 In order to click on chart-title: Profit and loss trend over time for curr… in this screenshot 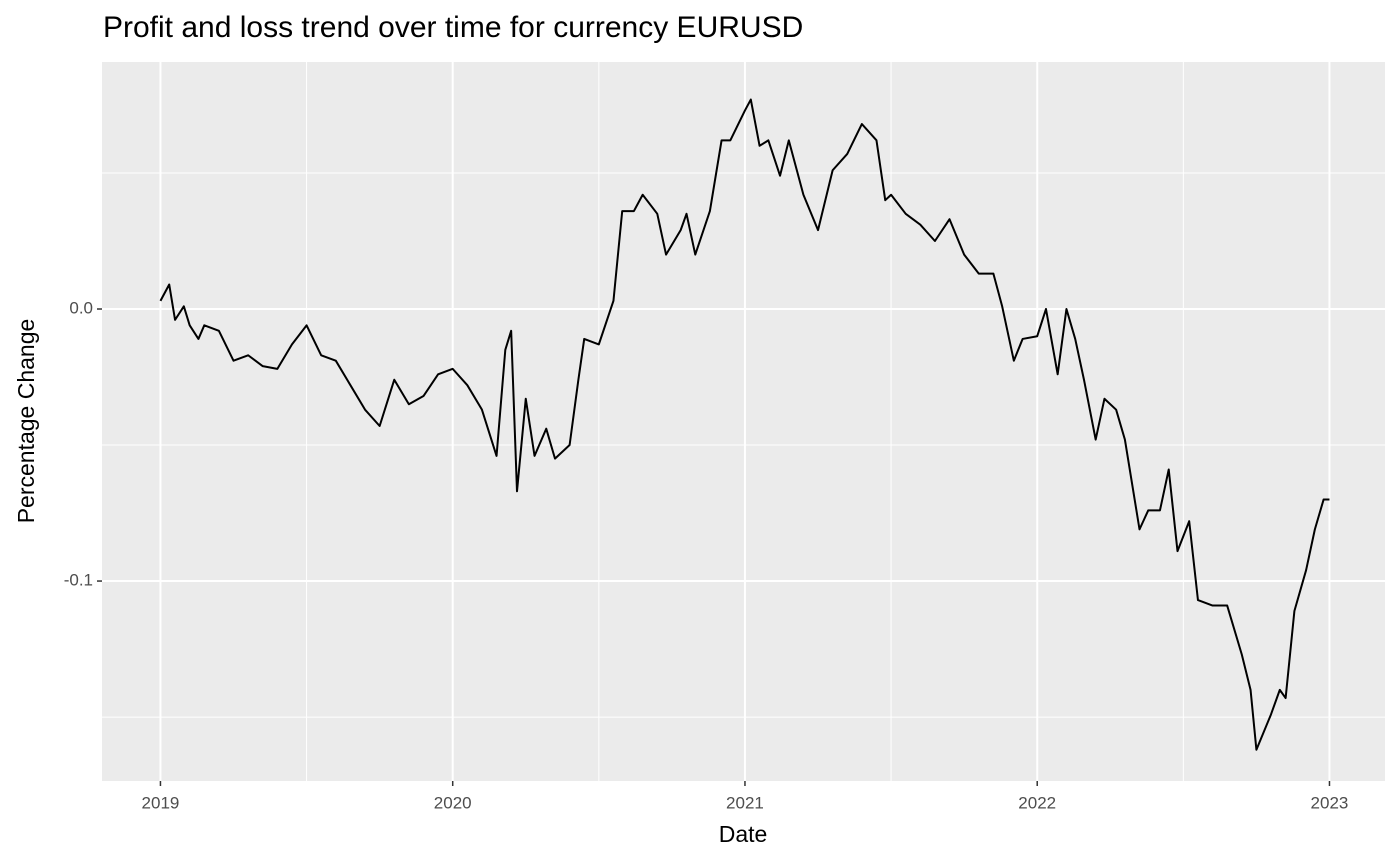, I will do `click(453, 27)`.